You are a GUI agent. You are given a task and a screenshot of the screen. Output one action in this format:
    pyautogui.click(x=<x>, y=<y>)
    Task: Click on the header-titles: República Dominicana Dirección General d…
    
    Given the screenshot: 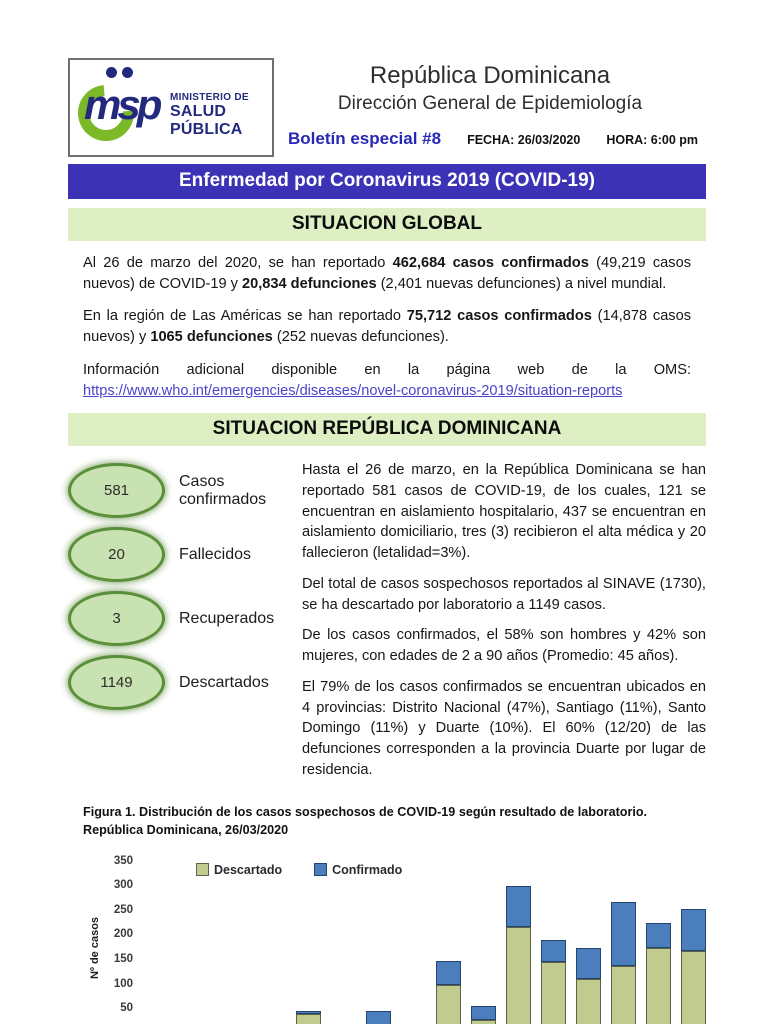 What is the action you would take?
    pyautogui.click(x=490, y=103)
    